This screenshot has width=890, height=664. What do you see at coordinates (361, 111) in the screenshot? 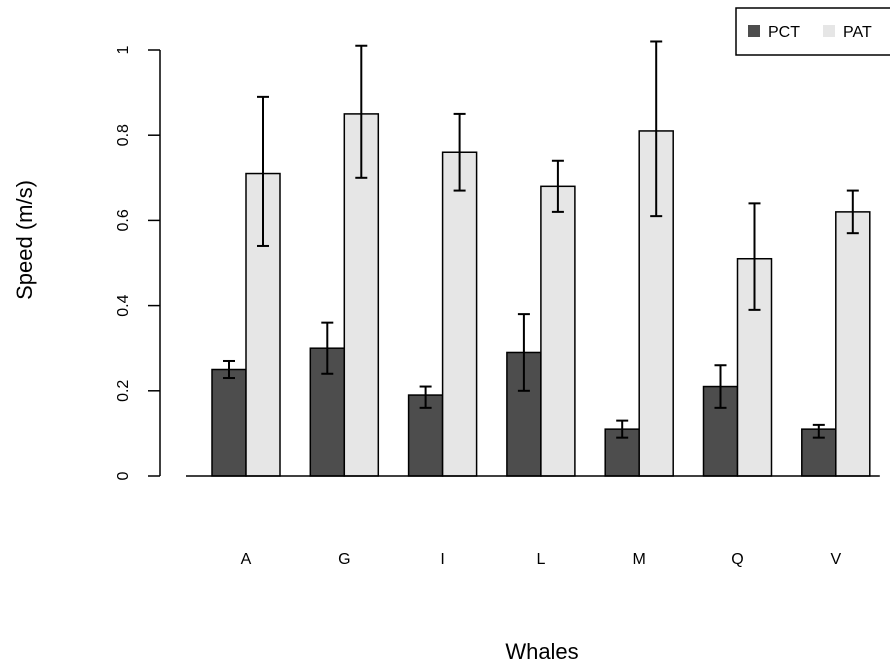
I see `error-bar-pat-g` at bounding box center [361, 111].